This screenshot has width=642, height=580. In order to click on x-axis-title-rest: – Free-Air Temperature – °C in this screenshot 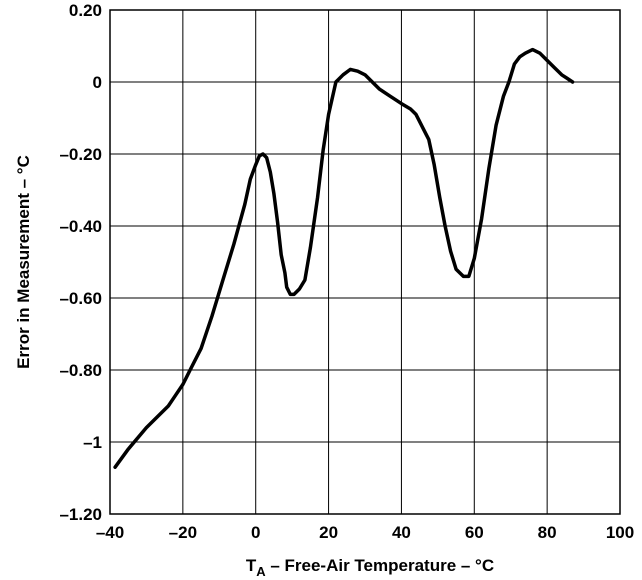, I will do `click(380, 565)`.